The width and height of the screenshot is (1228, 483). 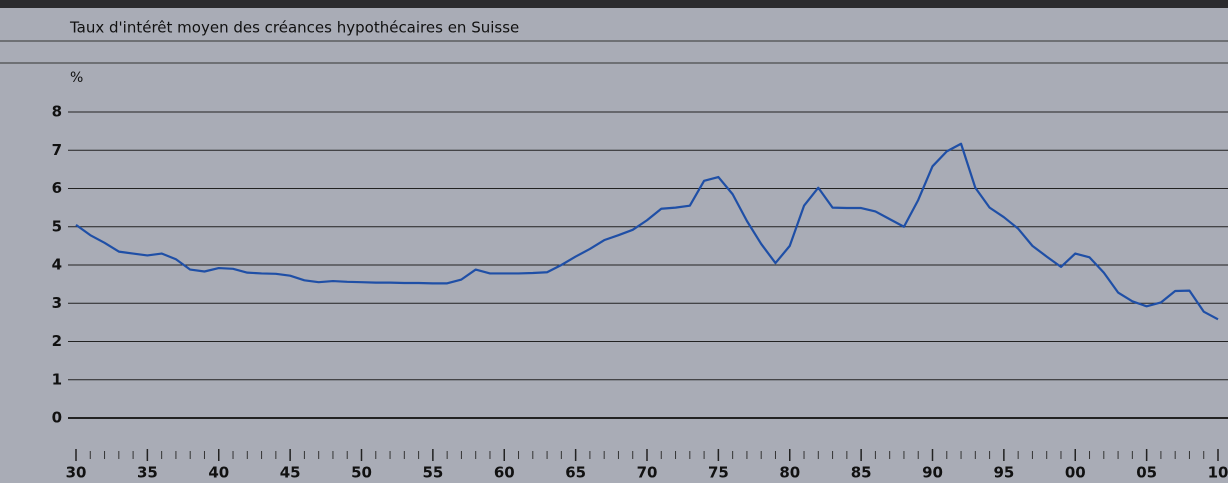 I want to click on x-tick-label: 70, so click(x=647, y=473).